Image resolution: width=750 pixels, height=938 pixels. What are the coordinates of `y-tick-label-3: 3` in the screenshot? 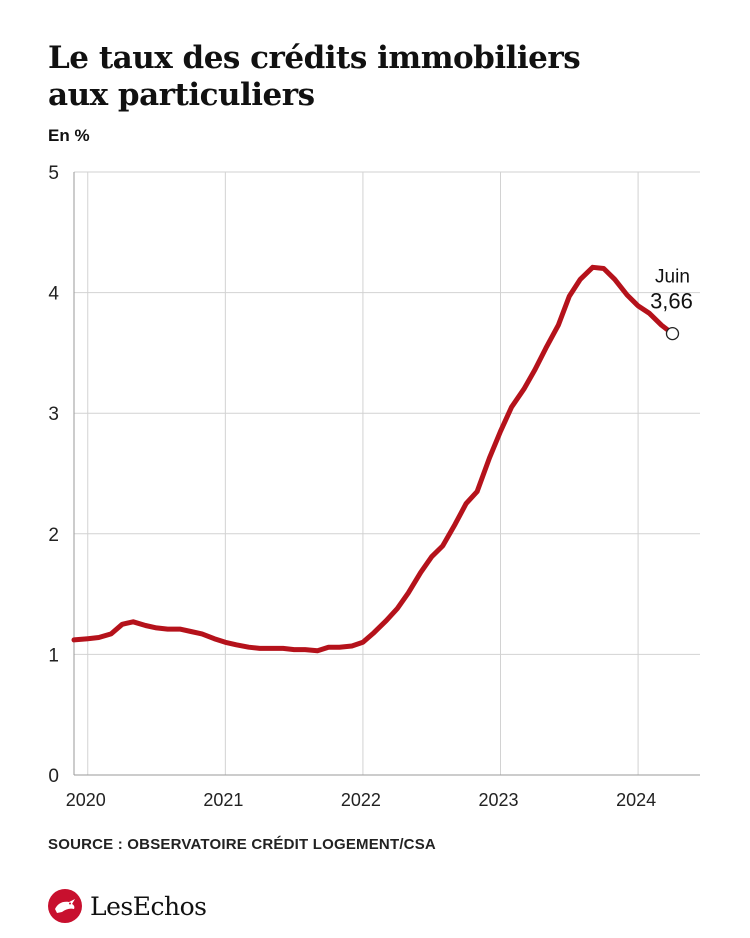 It's located at (53, 414).